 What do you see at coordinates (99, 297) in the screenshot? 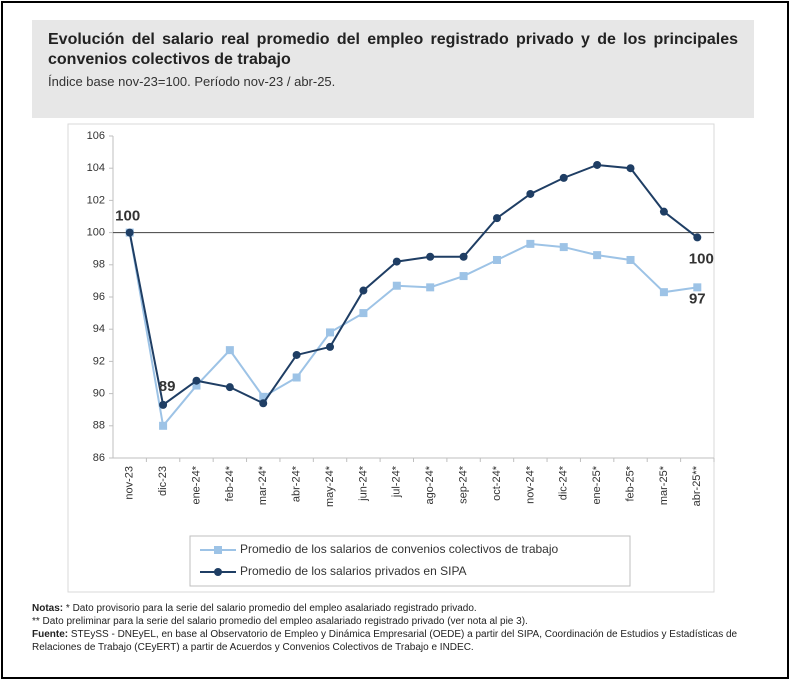
I see `y-tick-label: 96` at bounding box center [99, 297].